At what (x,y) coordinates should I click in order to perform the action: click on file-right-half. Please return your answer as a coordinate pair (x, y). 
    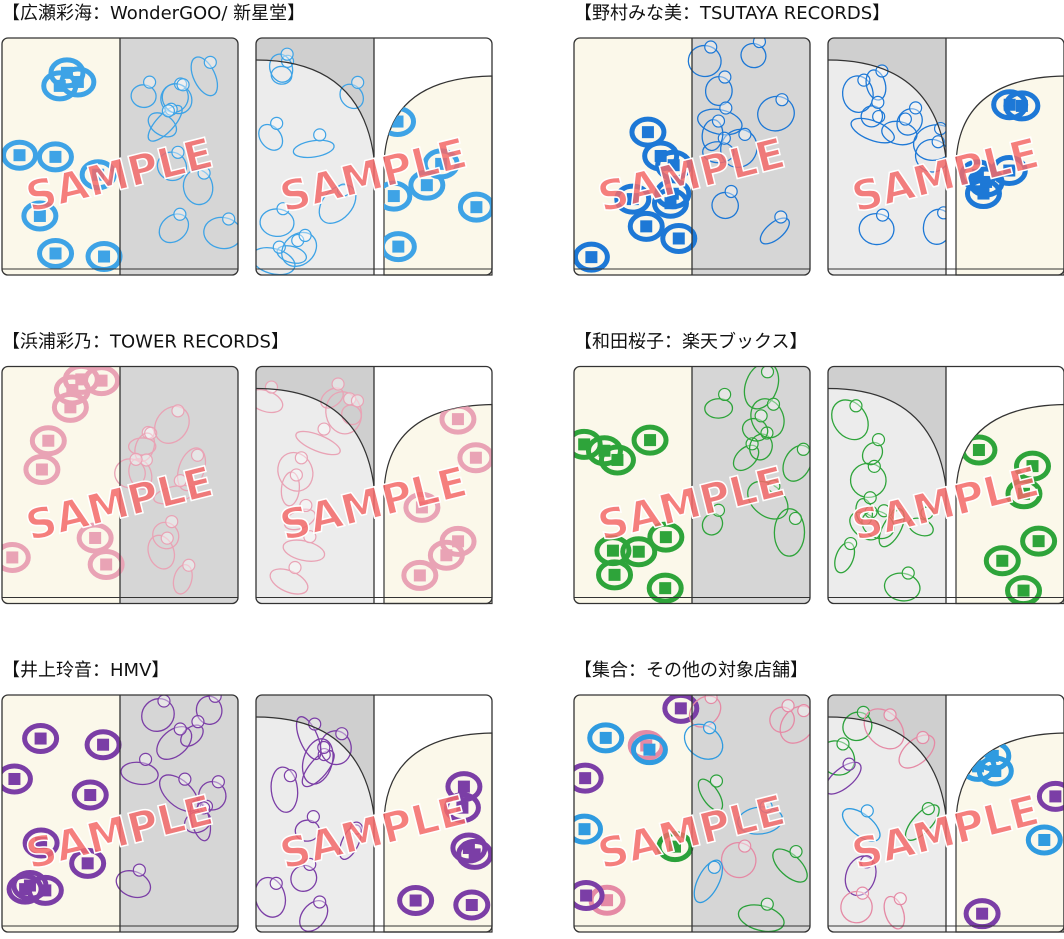
    Looking at the image, I should click on (751, 156).